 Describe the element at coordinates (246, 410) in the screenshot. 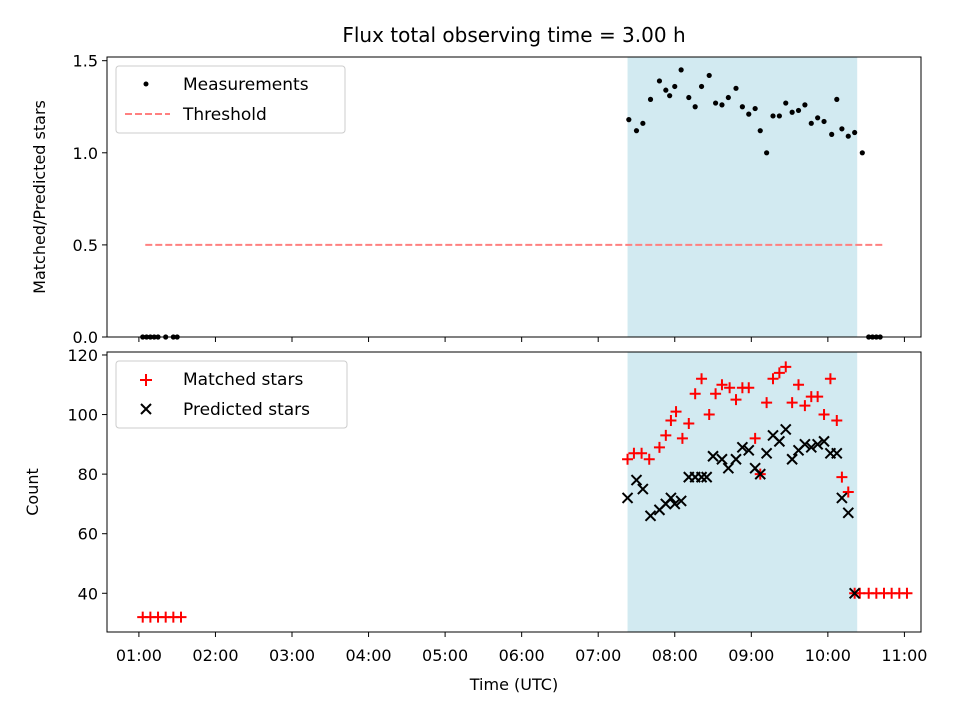

I see `legend-predicted-label: Predicted stars` at that location.